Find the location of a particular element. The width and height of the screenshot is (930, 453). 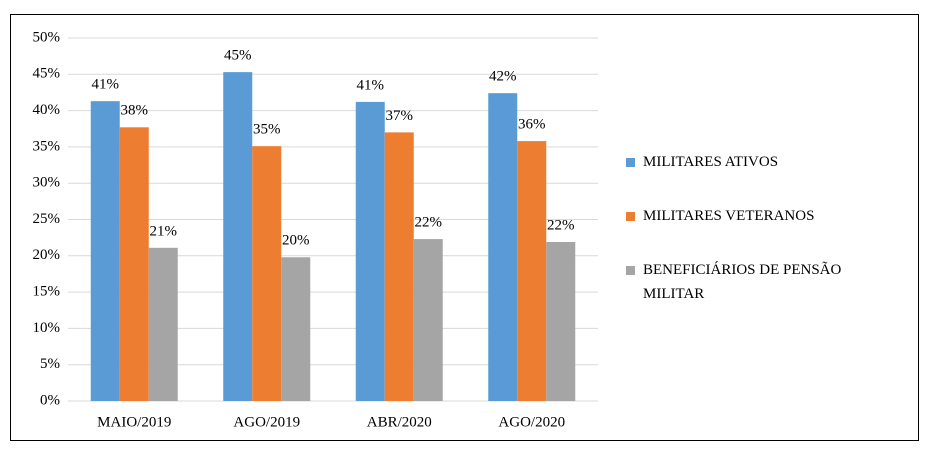

value-label: 20% is located at coordinates (296, 241).